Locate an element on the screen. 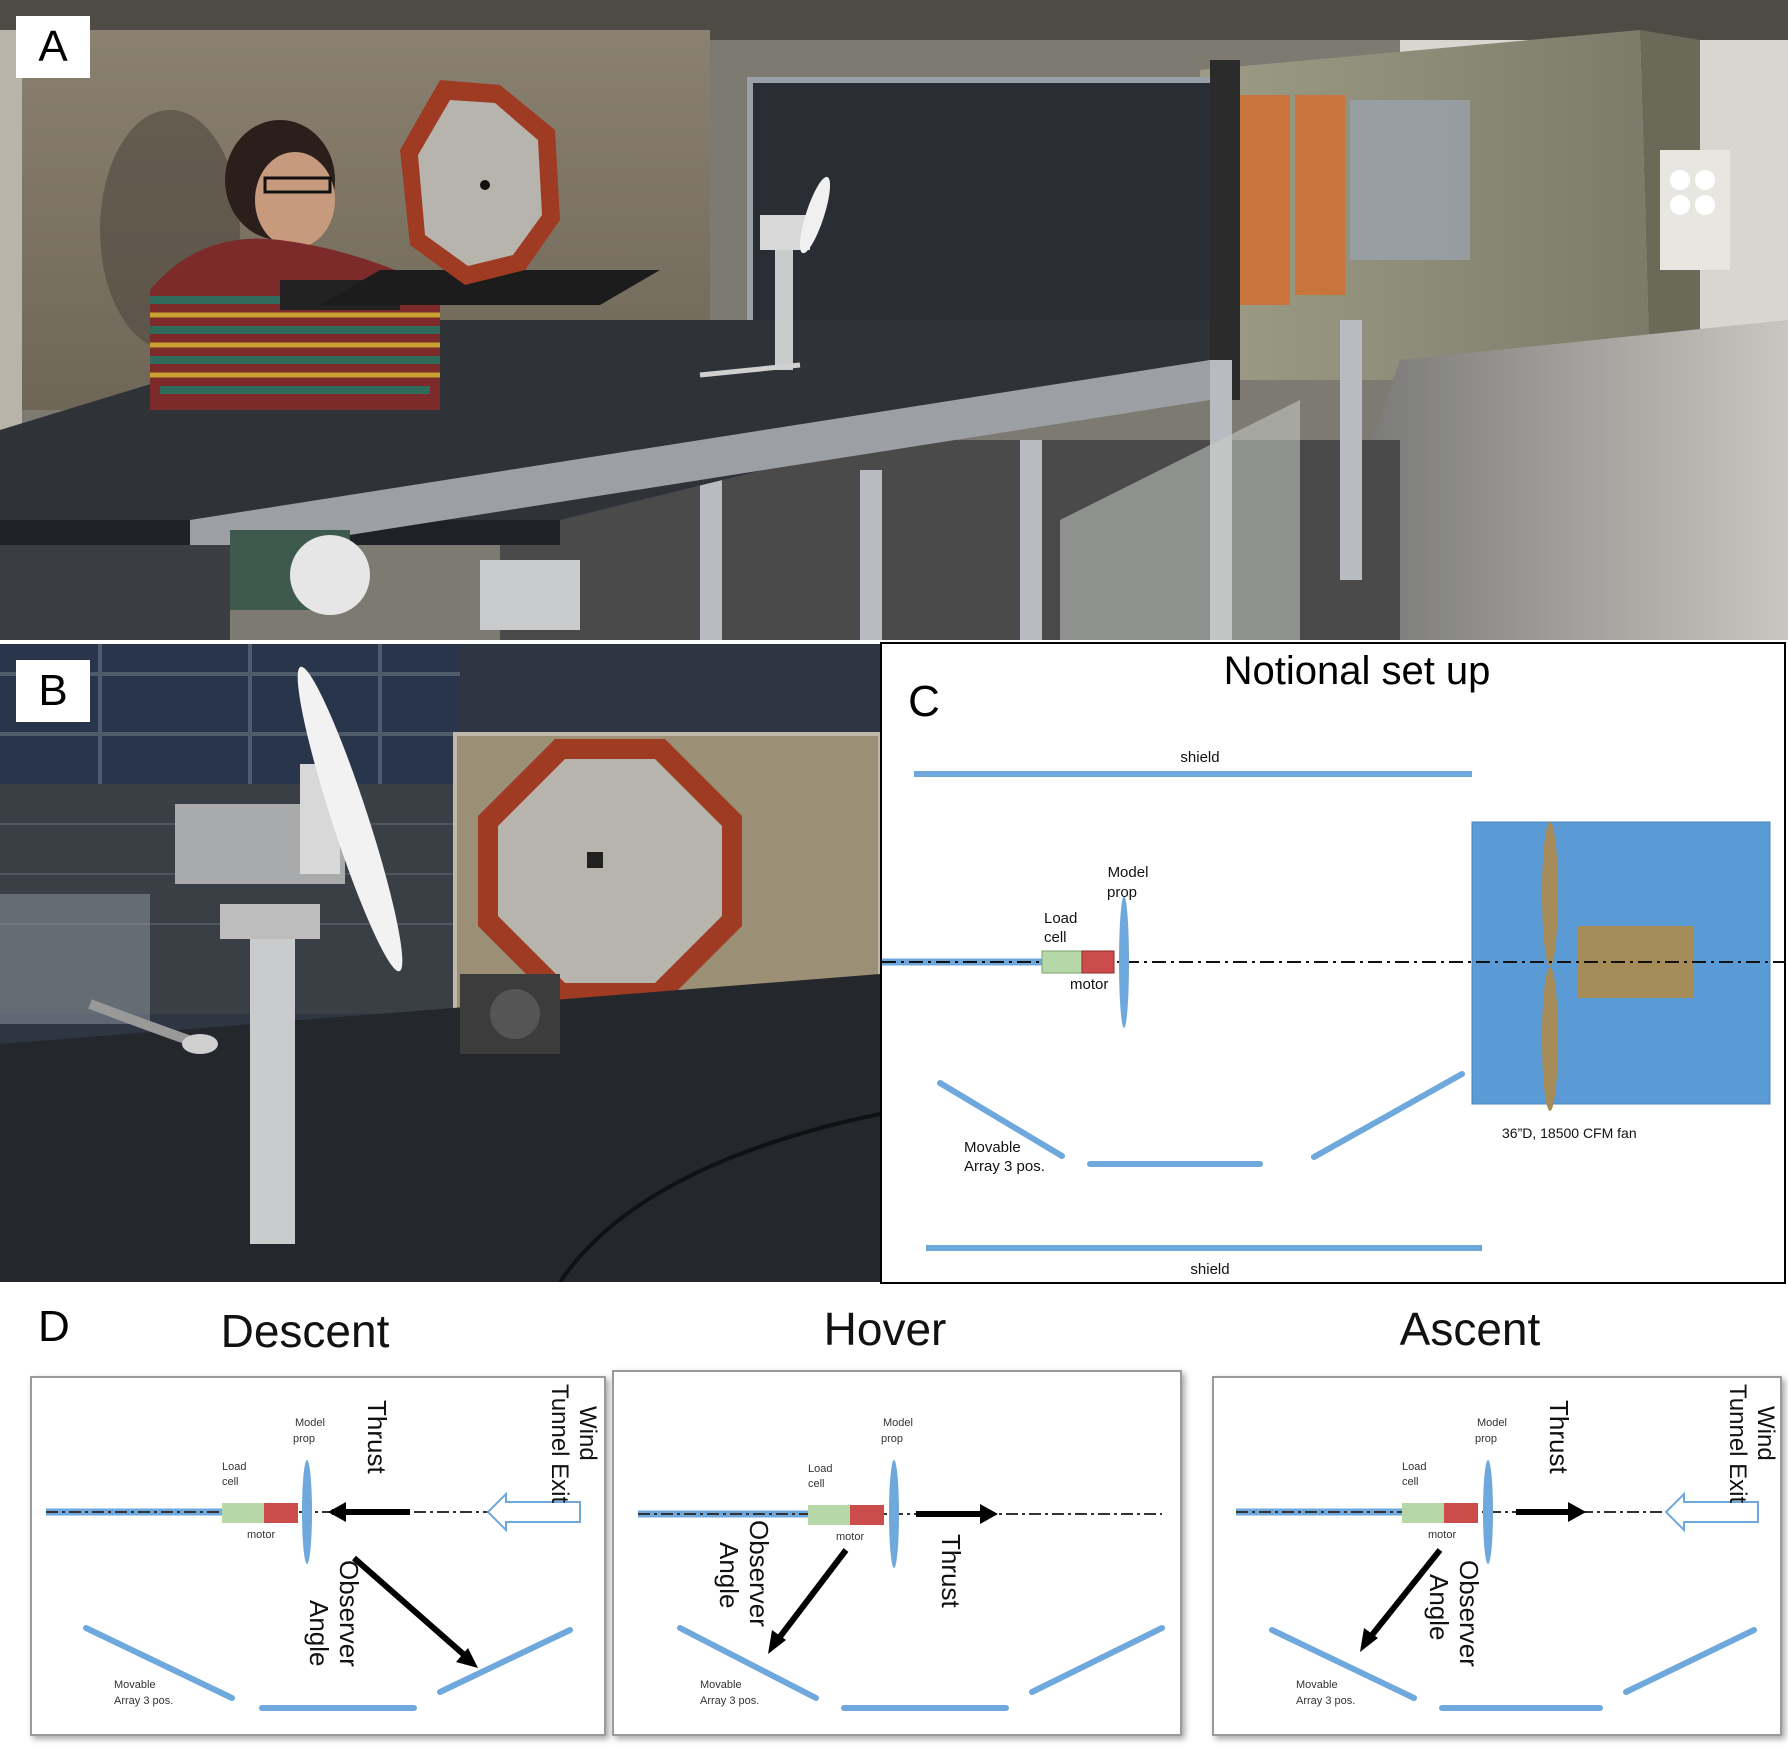  panel-letter-a: A is located at coordinates (53, 47).